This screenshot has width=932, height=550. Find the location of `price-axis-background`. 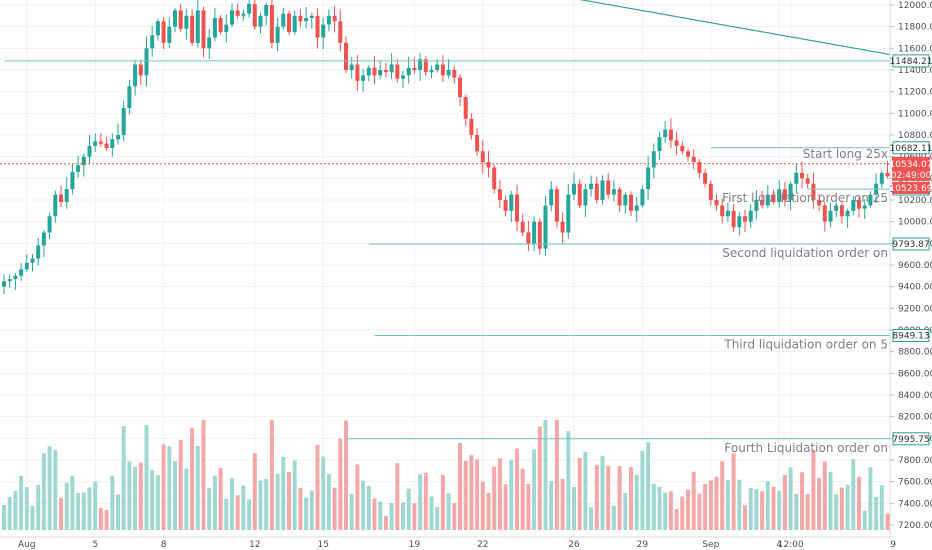

price-axis-background is located at coordinates (911, 275).